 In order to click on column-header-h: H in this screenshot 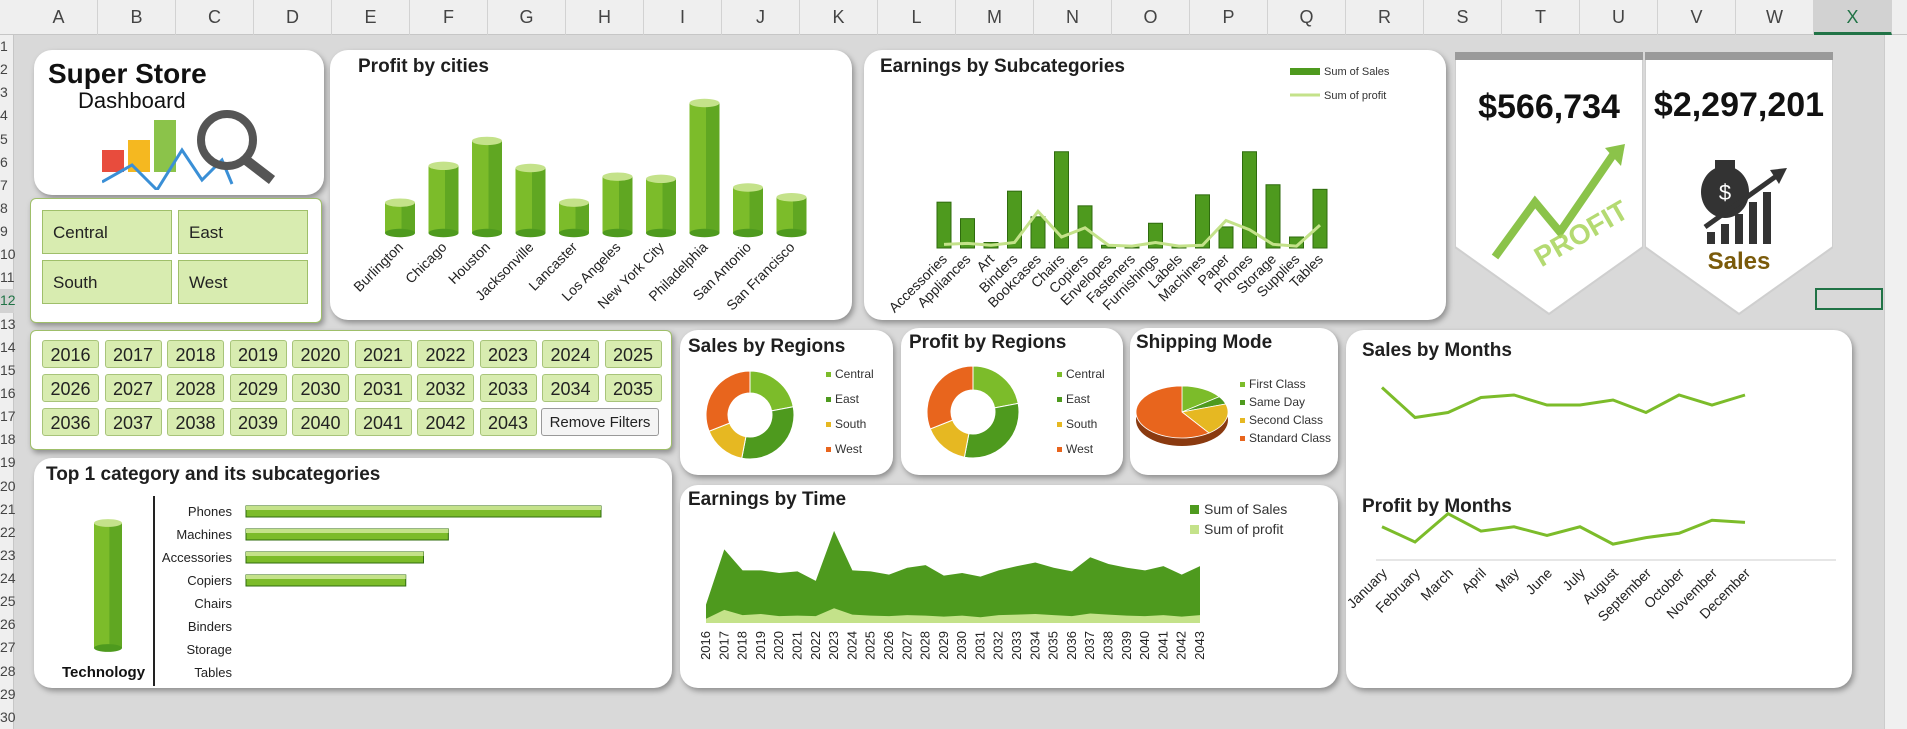, I will do `click(605, 17)`.